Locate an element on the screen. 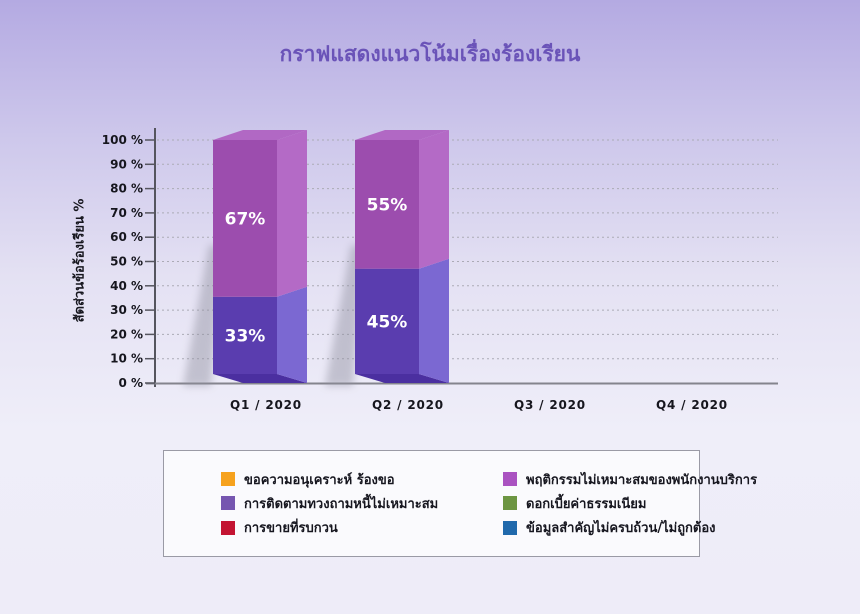 The width and height of the screenshot is (860, 614). y-tick-label: 50 % is located at coordinates (126, 262).